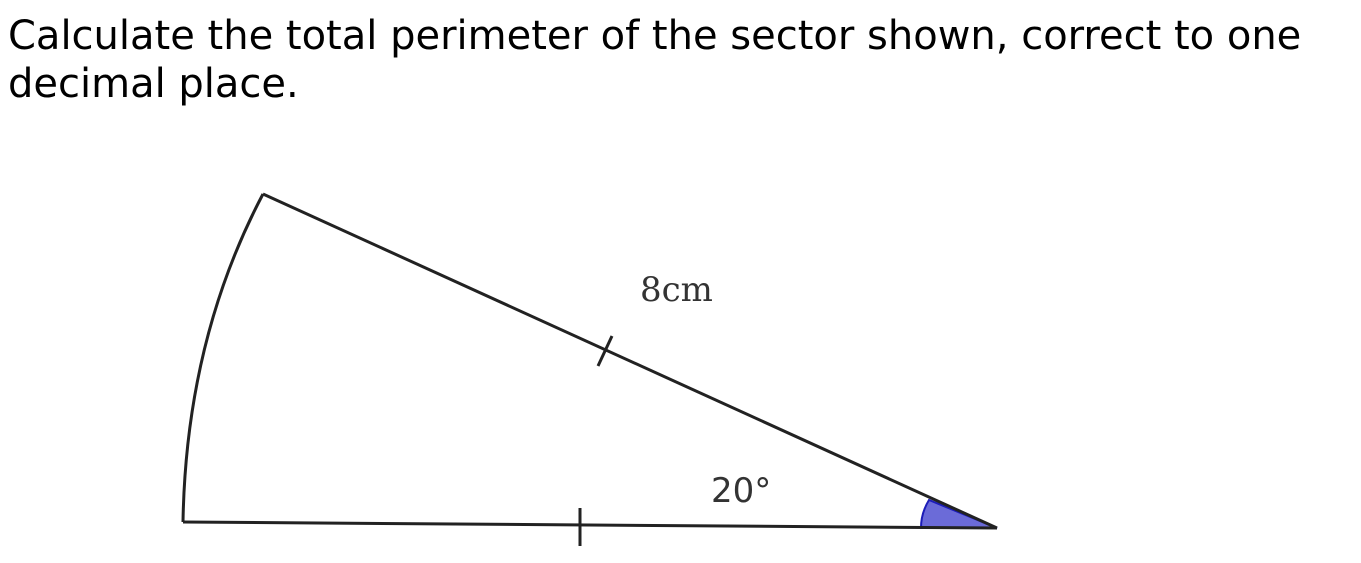 The image size is (1361, 563). What do you see at coordinates (741, 491) in the screenshot?
I see `angle-label: 20°` at bounding box center [741, 491].